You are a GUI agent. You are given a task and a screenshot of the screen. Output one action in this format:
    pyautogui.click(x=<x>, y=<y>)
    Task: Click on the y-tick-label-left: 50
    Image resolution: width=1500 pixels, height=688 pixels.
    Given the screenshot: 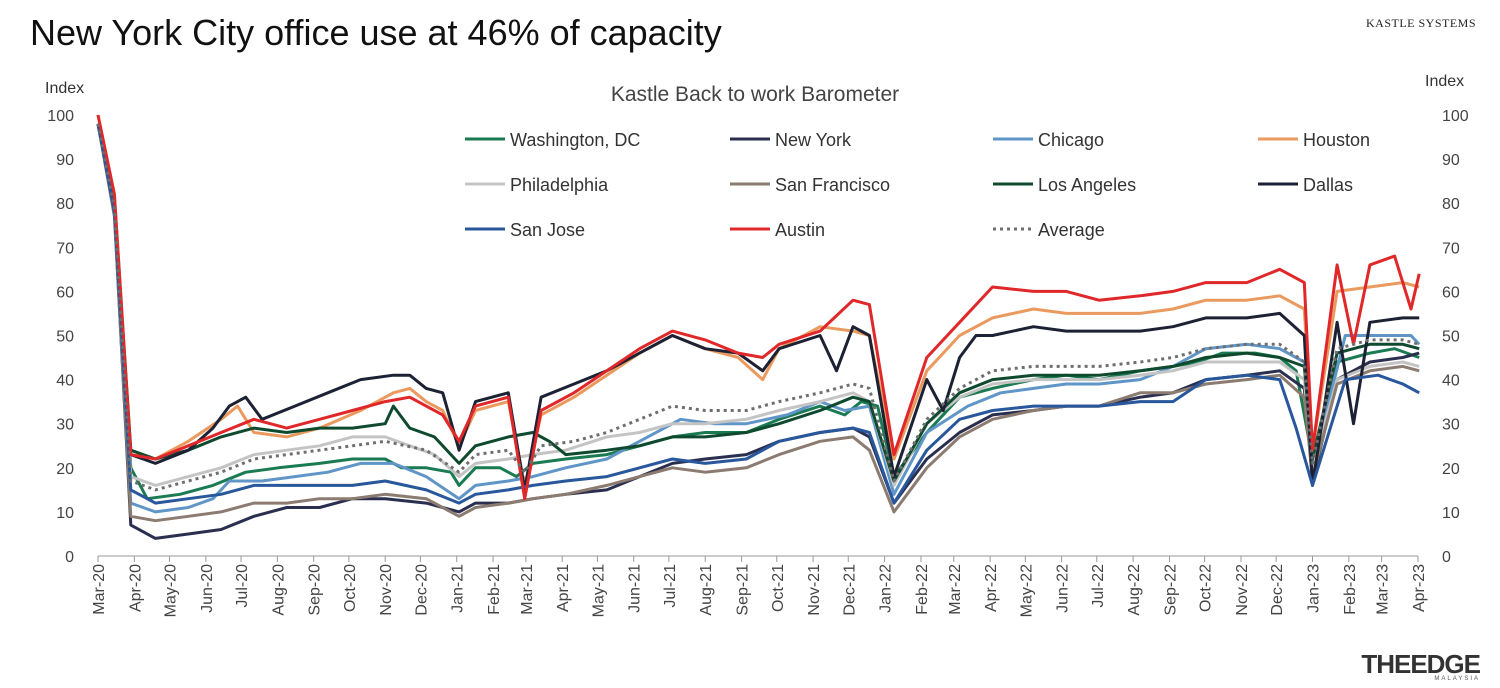 What is the action you would take?
    pyautogui.click(x=65, y=337)
    